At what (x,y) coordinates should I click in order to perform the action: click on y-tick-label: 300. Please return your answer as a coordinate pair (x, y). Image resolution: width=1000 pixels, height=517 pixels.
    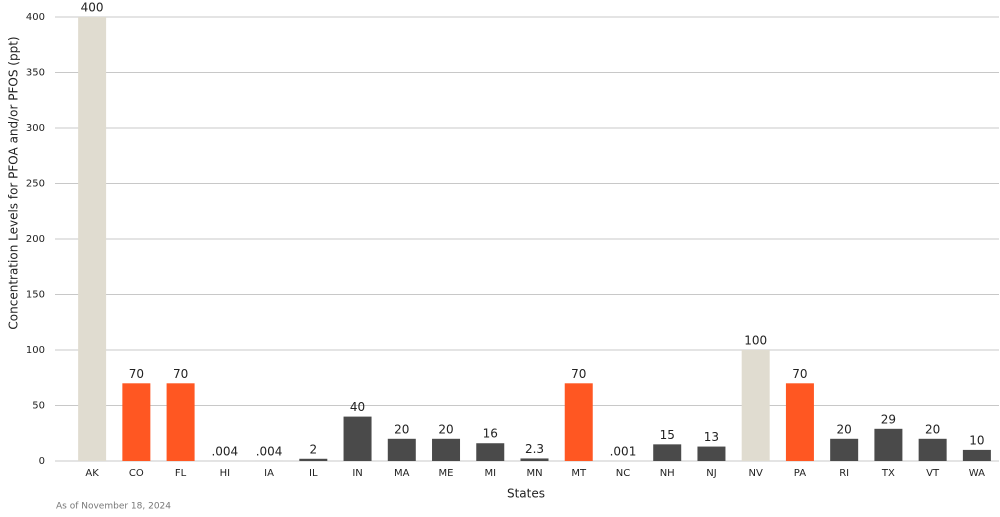
    Looking at the image, I should click on (35, 128).